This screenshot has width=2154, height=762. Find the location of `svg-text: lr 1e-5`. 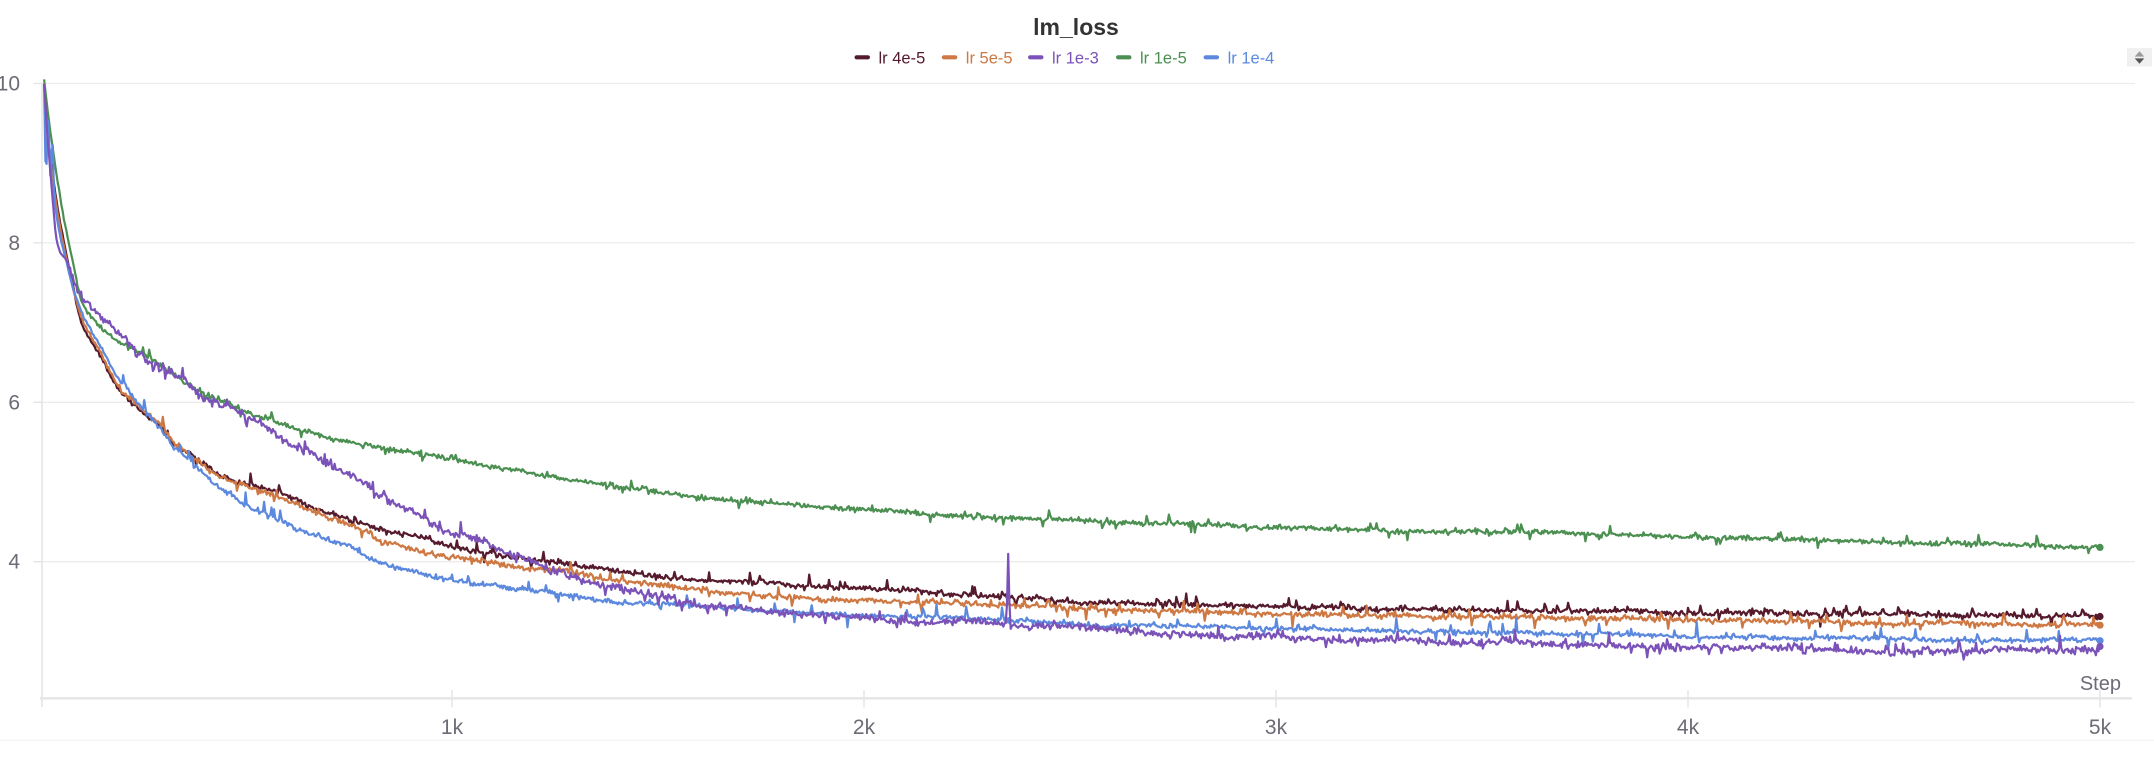

svg-text: lr 1e-5 is located at coordinates (1163, 59).